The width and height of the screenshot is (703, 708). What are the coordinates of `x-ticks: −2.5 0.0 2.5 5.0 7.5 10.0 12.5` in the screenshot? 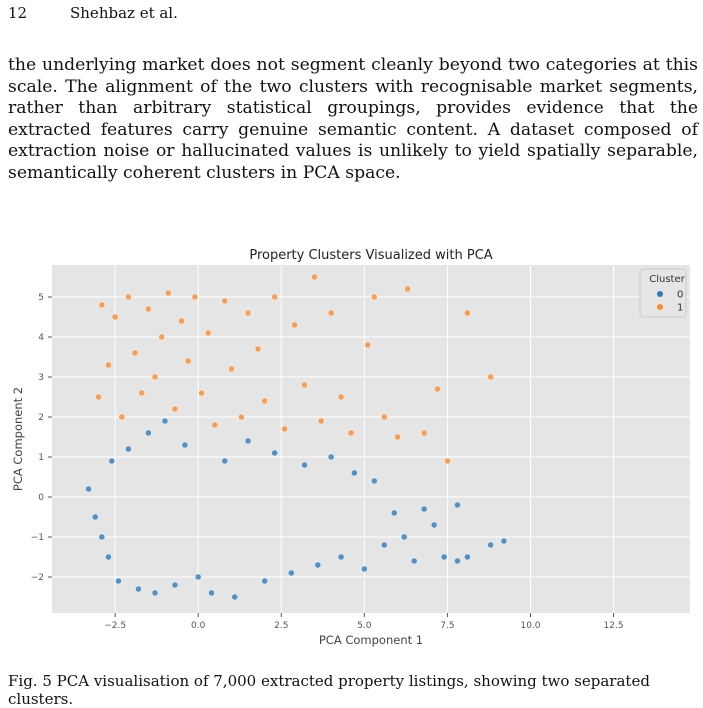 It's located at (364, 622).